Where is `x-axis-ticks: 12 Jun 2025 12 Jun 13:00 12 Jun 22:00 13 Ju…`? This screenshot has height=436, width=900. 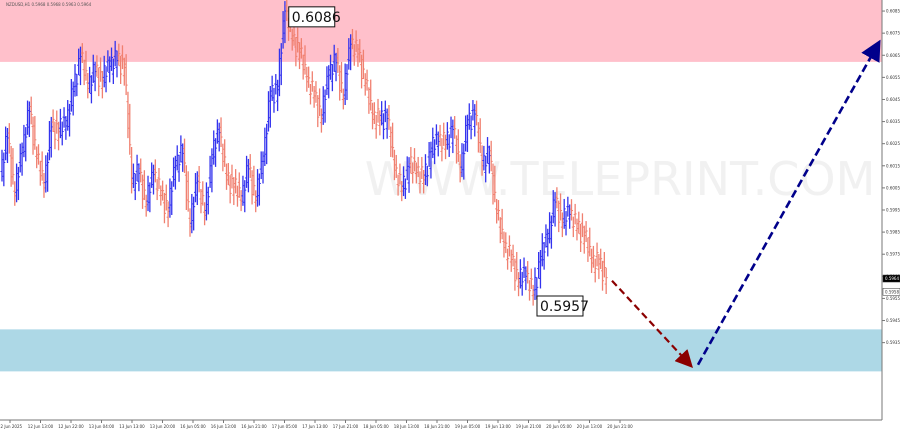 x-axis-ticks: 12 Jun 2025 12 Jun 13:00 12 Jun 22:00 13 Ju… is located at coordinates (316, 424).